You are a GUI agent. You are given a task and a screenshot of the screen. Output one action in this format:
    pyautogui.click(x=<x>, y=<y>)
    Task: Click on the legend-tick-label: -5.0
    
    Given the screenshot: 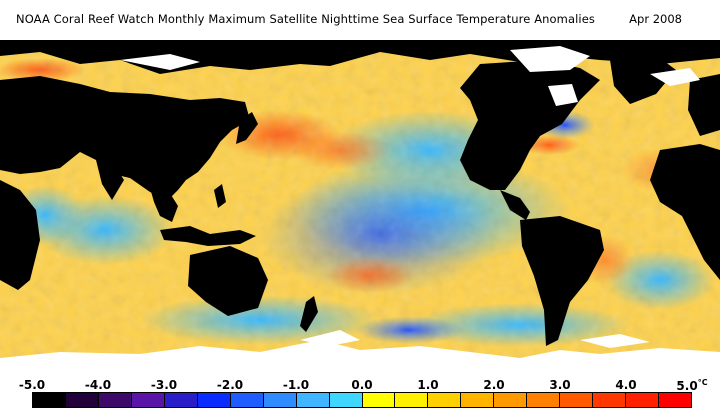 What is the action you would take?
    pyautogui.click(x=32, y=385)
    